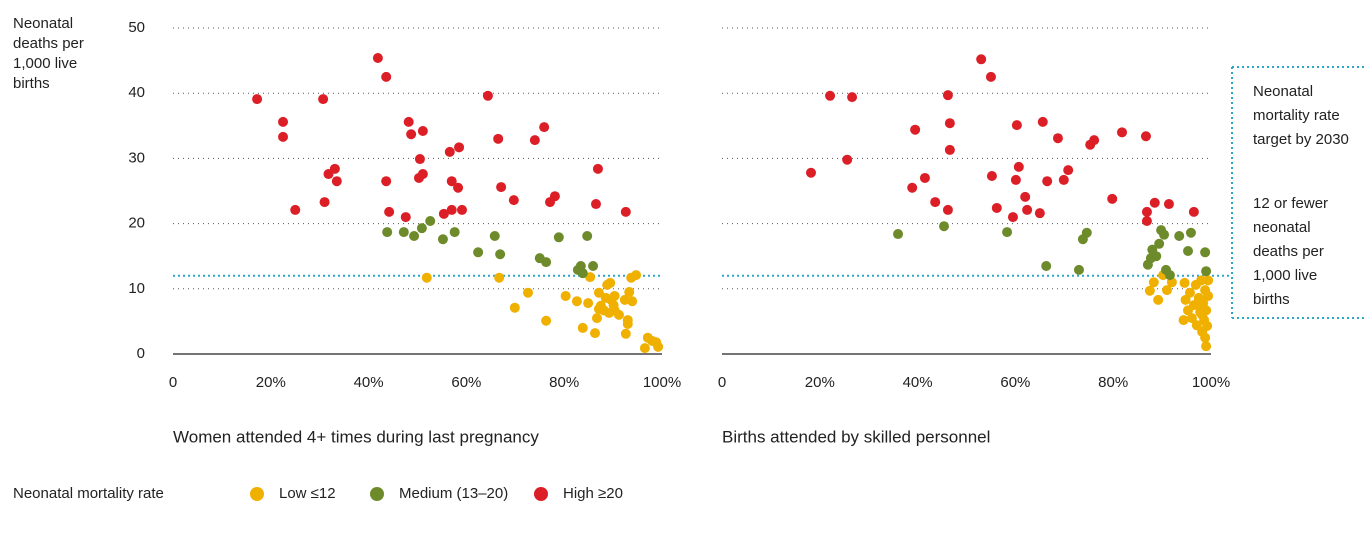 This screenshot has height=538, width=1367. Describe the element at coordinates (453, 493) in the screenshot. I see `legend-label: Medium (13–20)` at that location.